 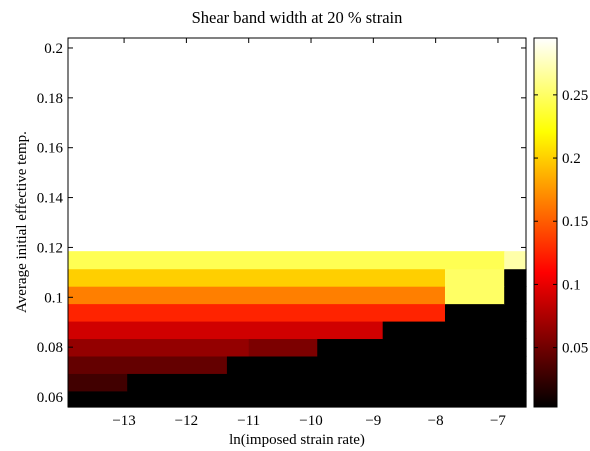 I want to click on heatmap-cell-r3-s2, so click(x=422, y=347).